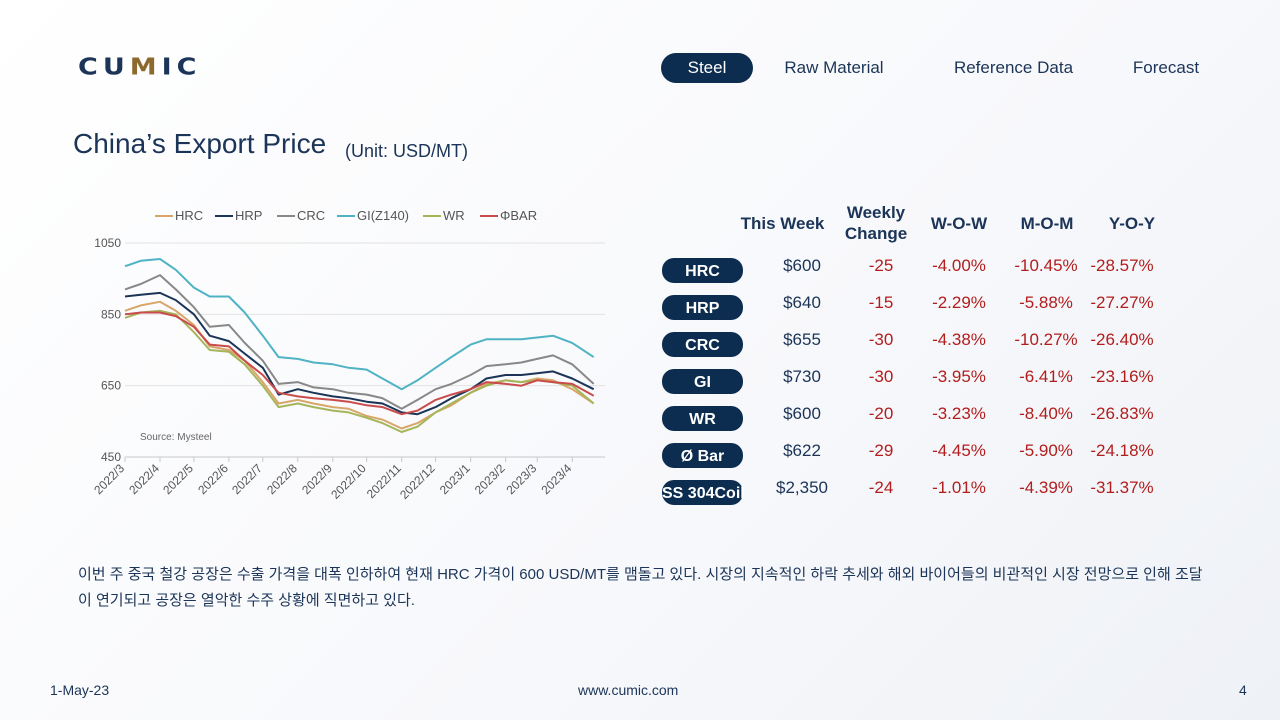  What do you see at coordinates (1122, 302) in the screenshot?
I see `yoy-value: -27.27%` at bounding box center [1122, 302].